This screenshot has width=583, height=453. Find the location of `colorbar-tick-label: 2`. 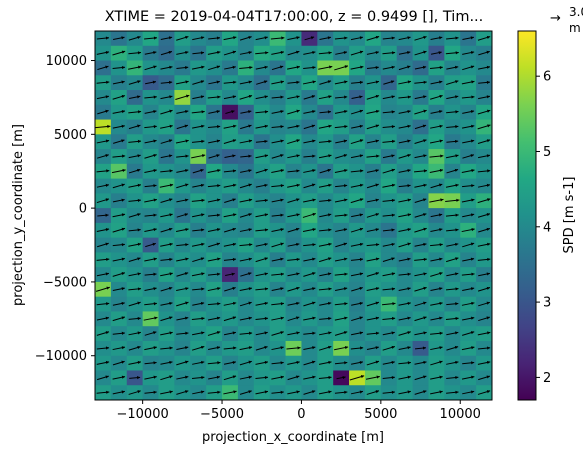

colorbar-tick-label: 2 is located at coordinates (547, 378).